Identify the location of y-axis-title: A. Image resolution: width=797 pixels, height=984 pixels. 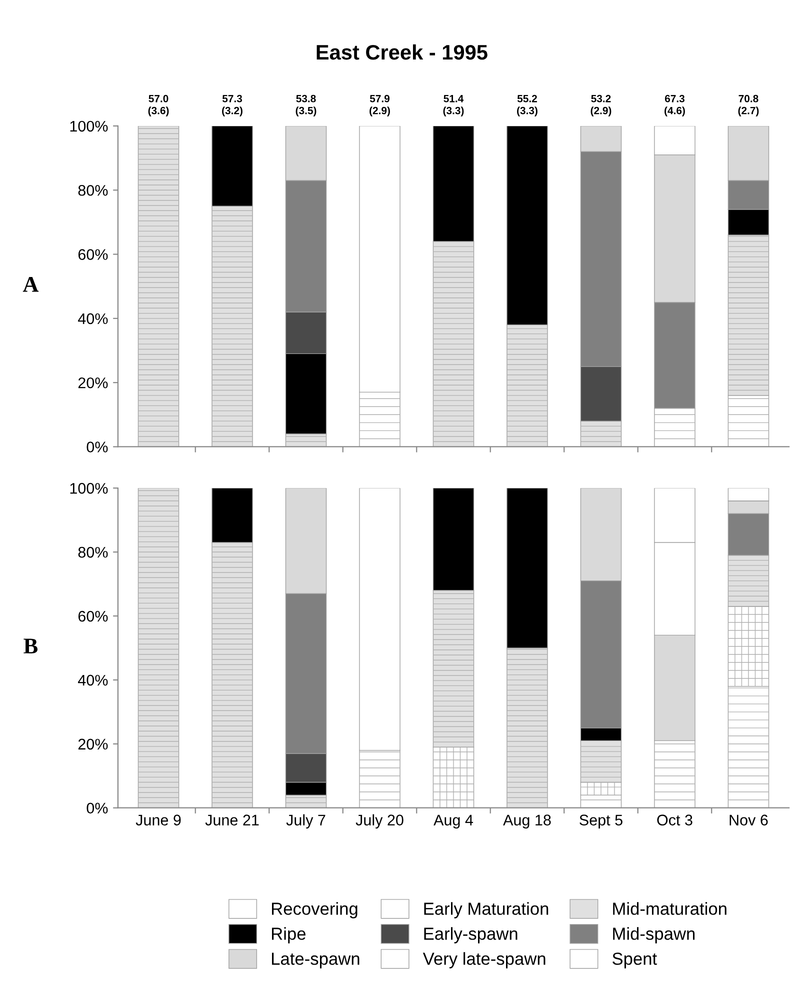
(30, 284).